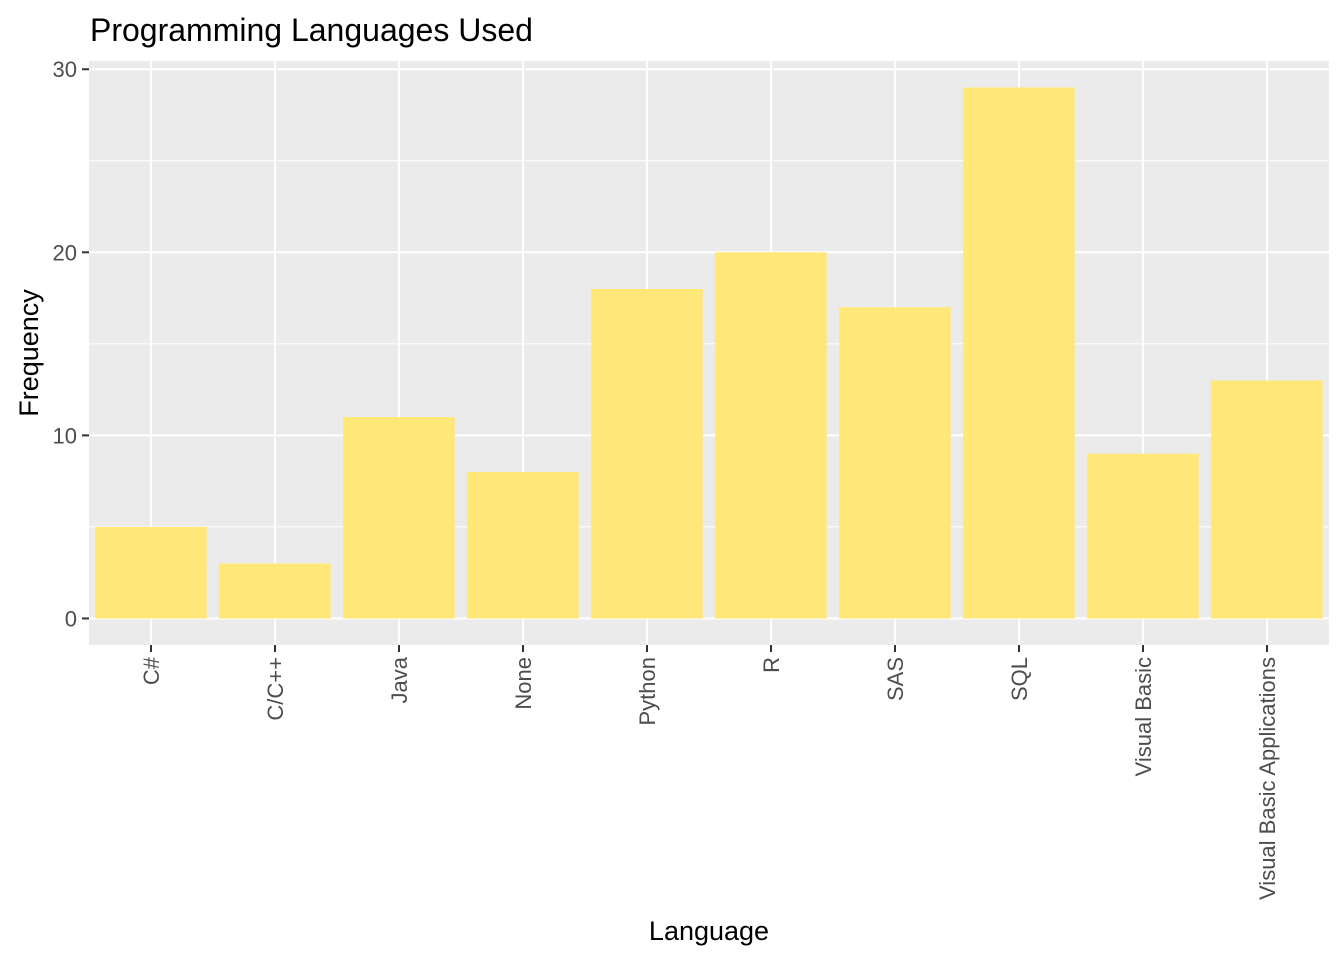 This screenshot has height=960, width=1344. I want to click on chart-title: Programming Languages Used, so click(311, 30).